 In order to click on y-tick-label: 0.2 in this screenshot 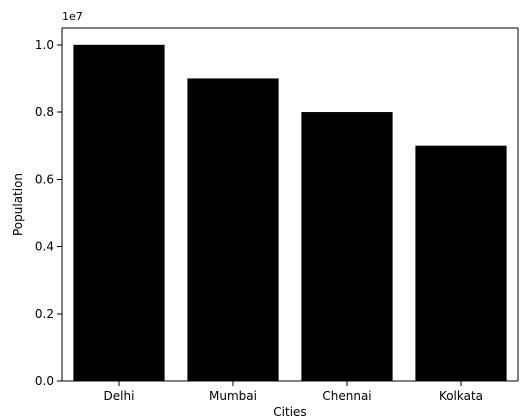, I will do `click(44, 314)`.